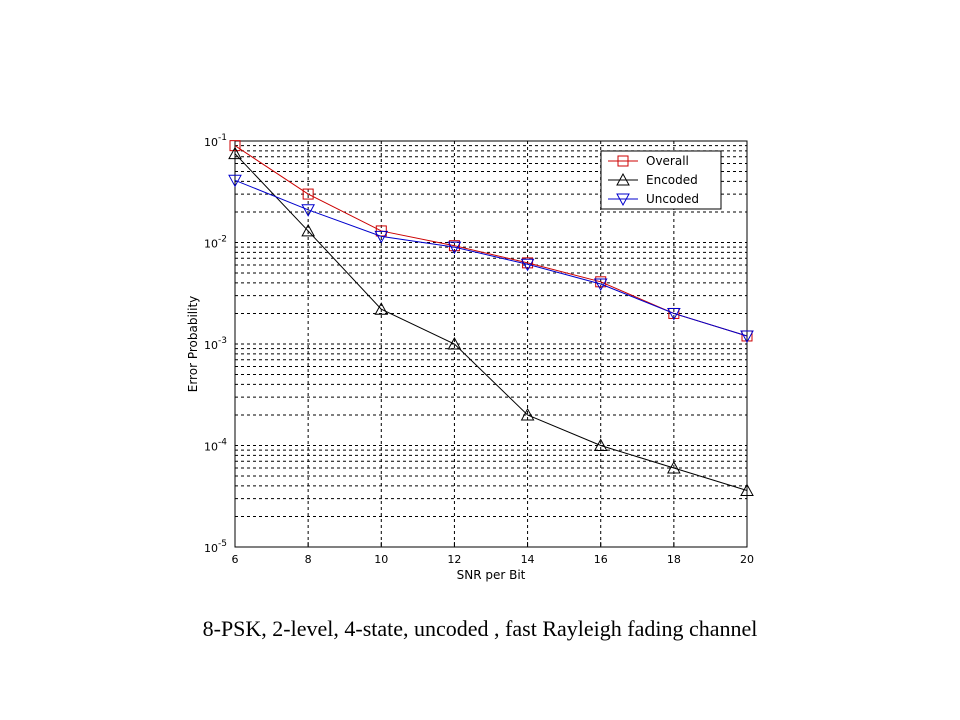 Image resolution: width=960 pixels, height=720 pixels. What do you see at coordinates (601, 559) in the screenshot?
I see `x-tick-label: 16` at bounding box center [601, 559].